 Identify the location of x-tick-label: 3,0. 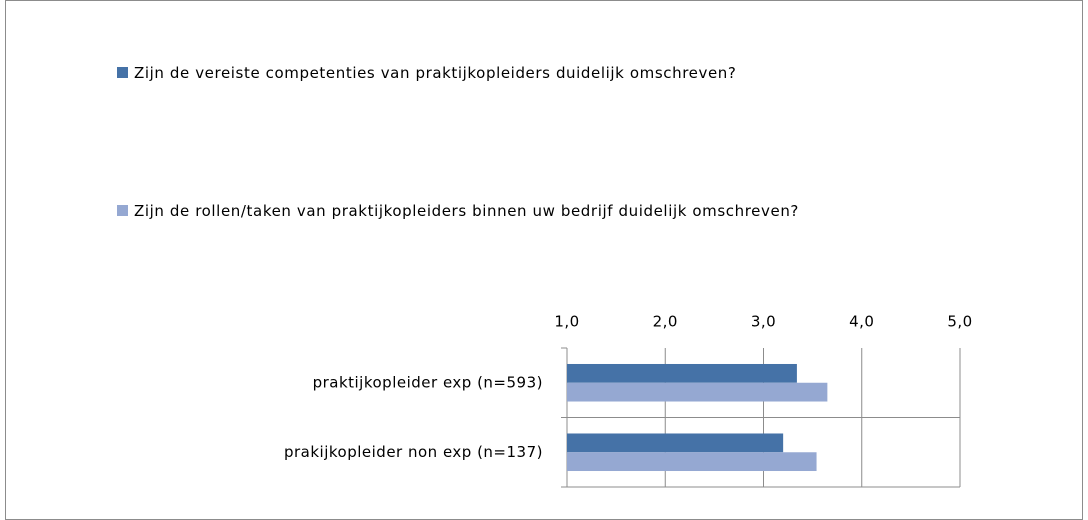
(763, 322).